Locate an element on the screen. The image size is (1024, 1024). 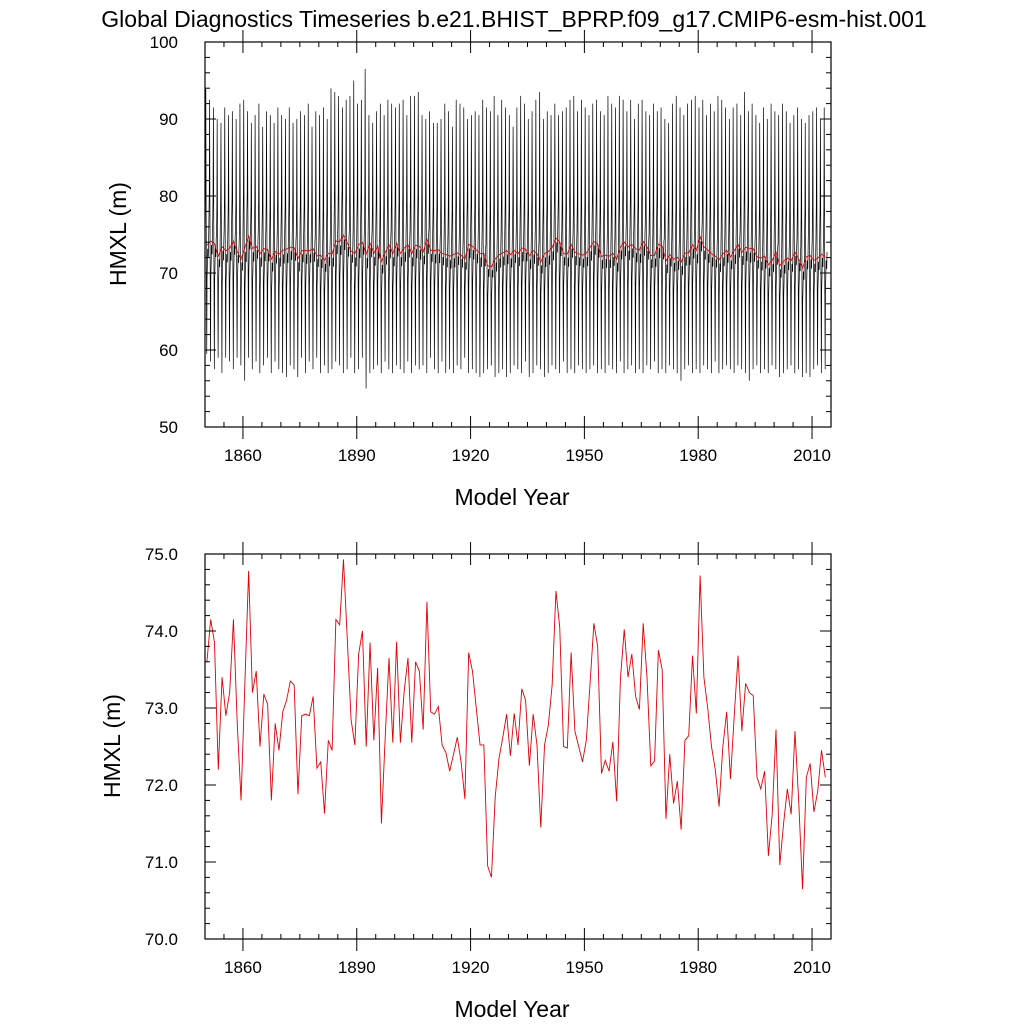
bottom-y-tick-label: 74.0 is located at coordinates (161, 631).